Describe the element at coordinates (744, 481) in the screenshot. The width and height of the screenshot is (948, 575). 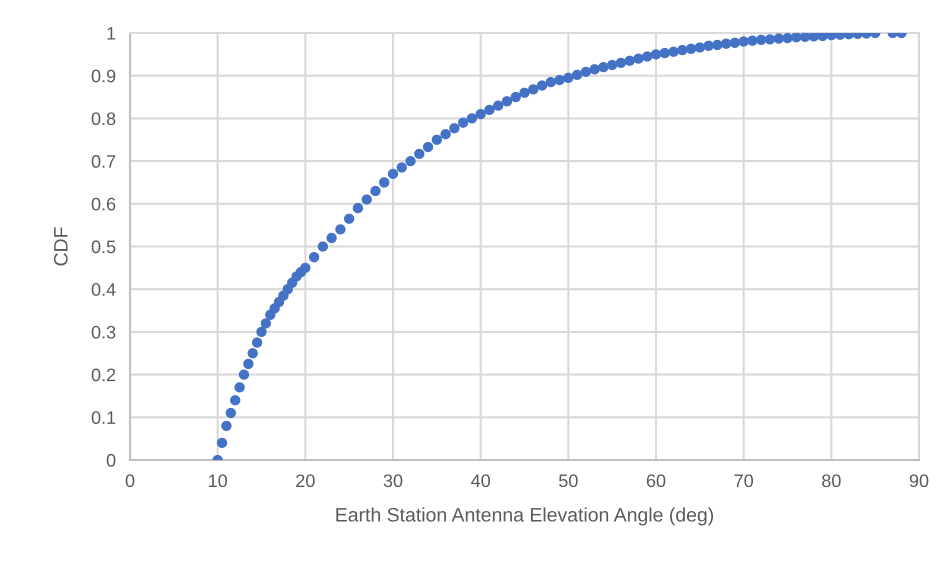
I see `x-tick-label: 70` at that location.